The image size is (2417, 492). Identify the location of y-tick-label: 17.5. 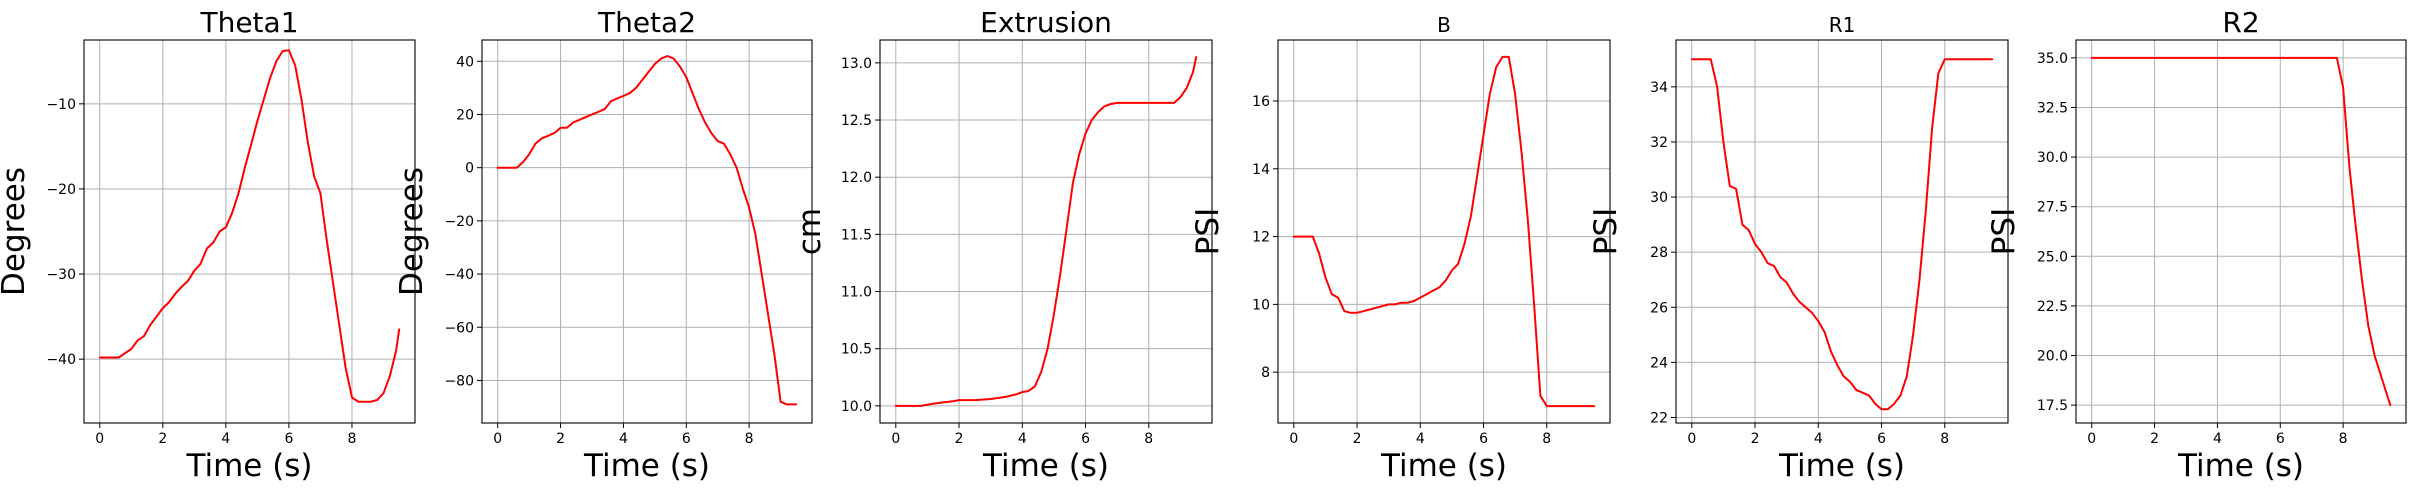
(2052, 406).